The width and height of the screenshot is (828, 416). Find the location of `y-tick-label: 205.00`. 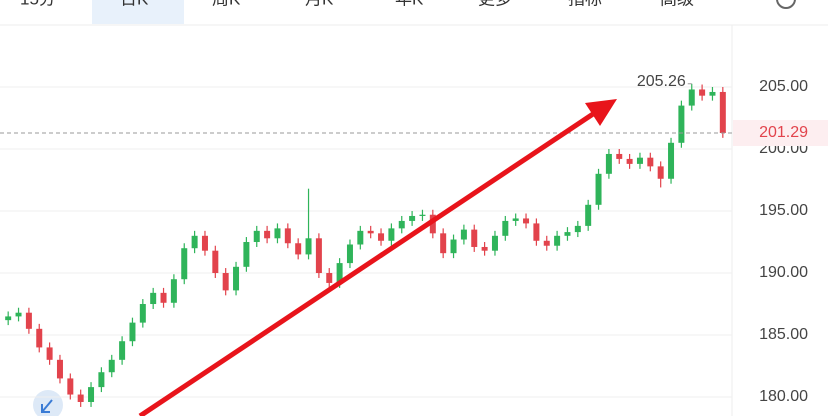

y-tick-label: 205.00 is located at coordinates (783, 86).